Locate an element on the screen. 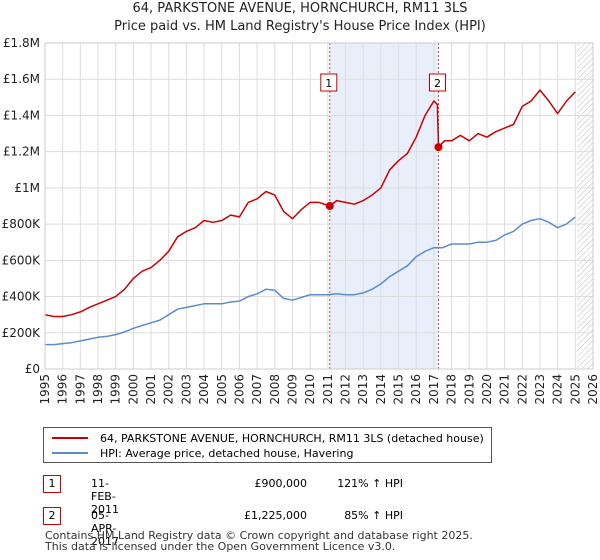 The height and width of the screenshot is (560, 600). x-tick-label: 2002 is located at coordinates (169, 389).